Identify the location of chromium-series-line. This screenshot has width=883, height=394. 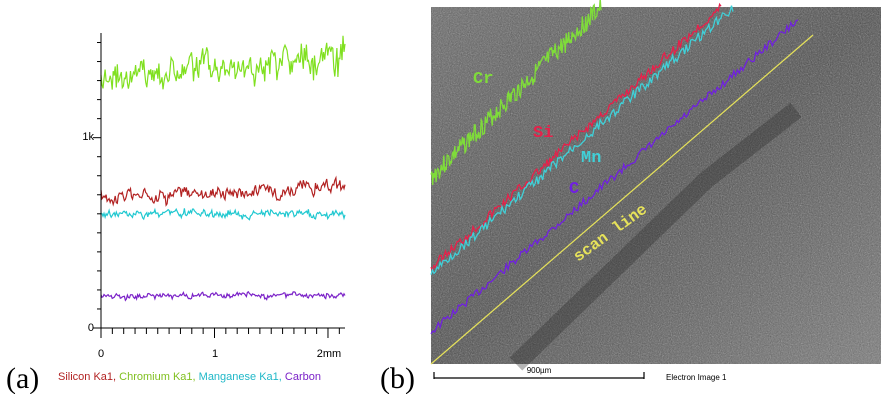
(223, 62).